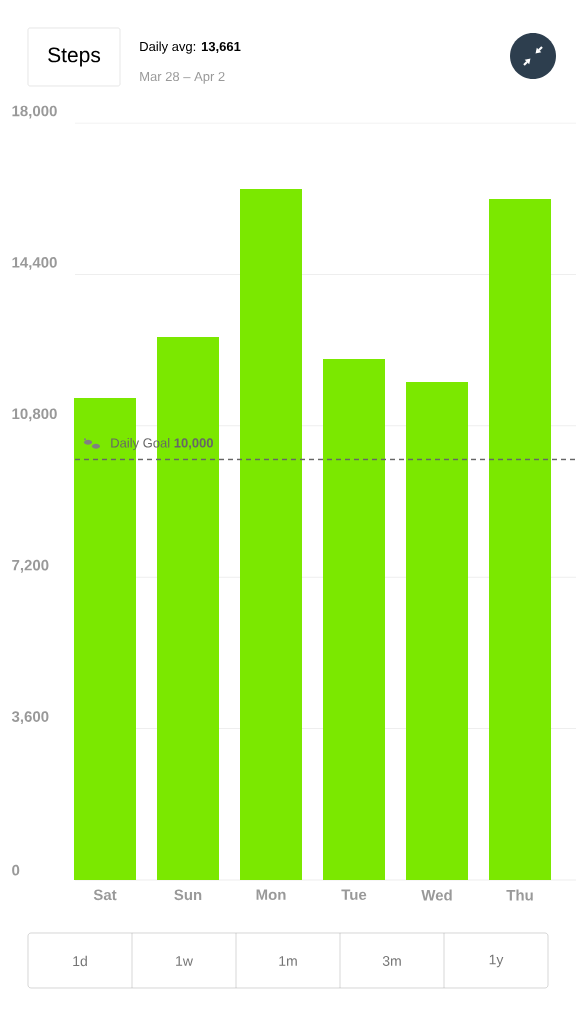 The height and width of the screenshot is (1024, 576). Describe the element at coordinates (34, 263) in the screenshot. I see `y-tick-label: 14,400` at that location.